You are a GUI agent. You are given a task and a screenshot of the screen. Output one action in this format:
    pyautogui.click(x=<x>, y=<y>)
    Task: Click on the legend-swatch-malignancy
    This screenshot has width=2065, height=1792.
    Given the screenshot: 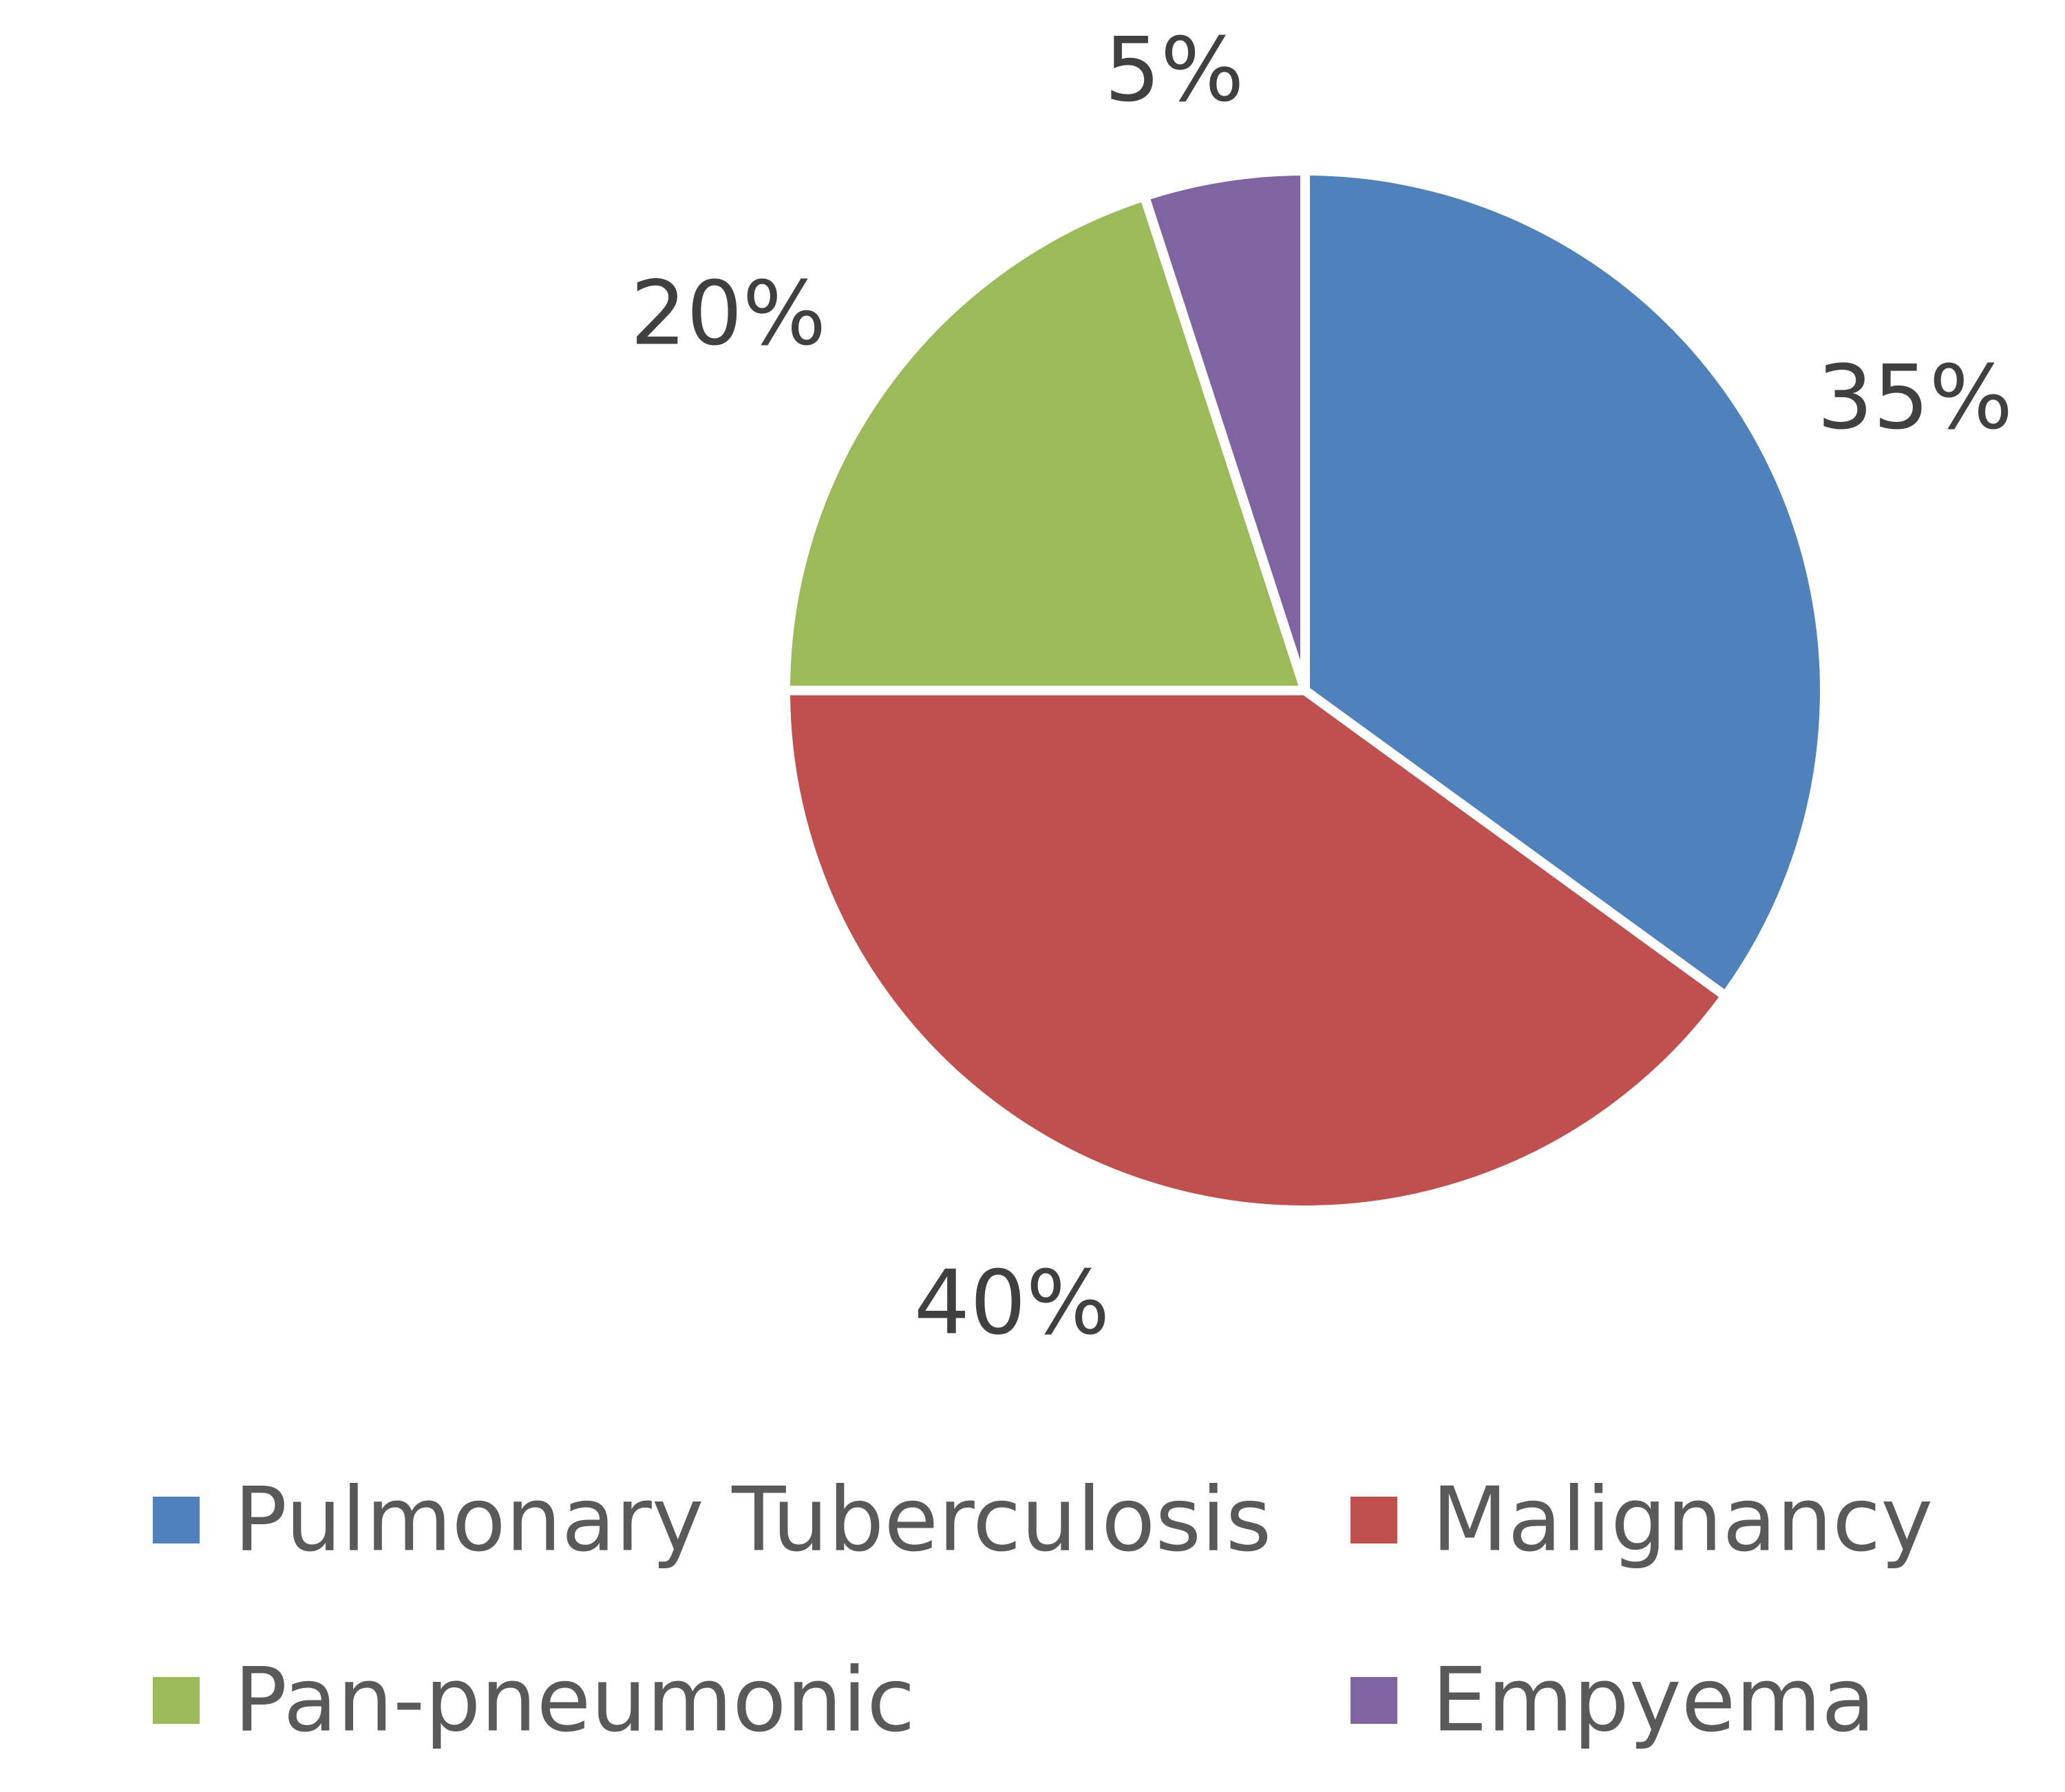 What is the action you would take?
    pyautogui.click(x=1374, y=1520)
    